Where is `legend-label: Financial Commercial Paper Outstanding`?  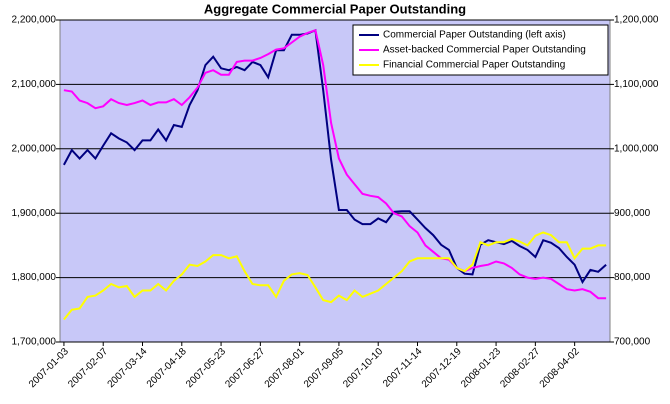
legend-label: Financial Commercial Paper Outstanding is located at coordinates (474, 65).